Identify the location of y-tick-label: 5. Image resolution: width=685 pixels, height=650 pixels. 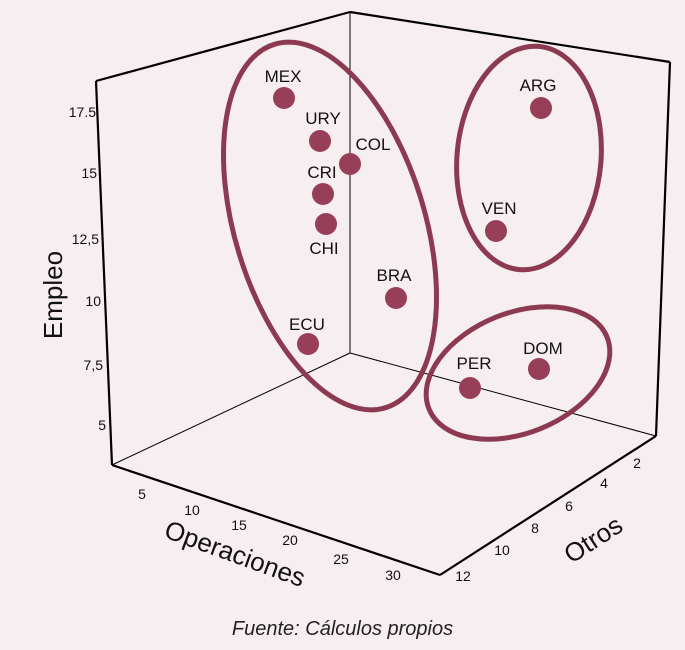
(102, 425).